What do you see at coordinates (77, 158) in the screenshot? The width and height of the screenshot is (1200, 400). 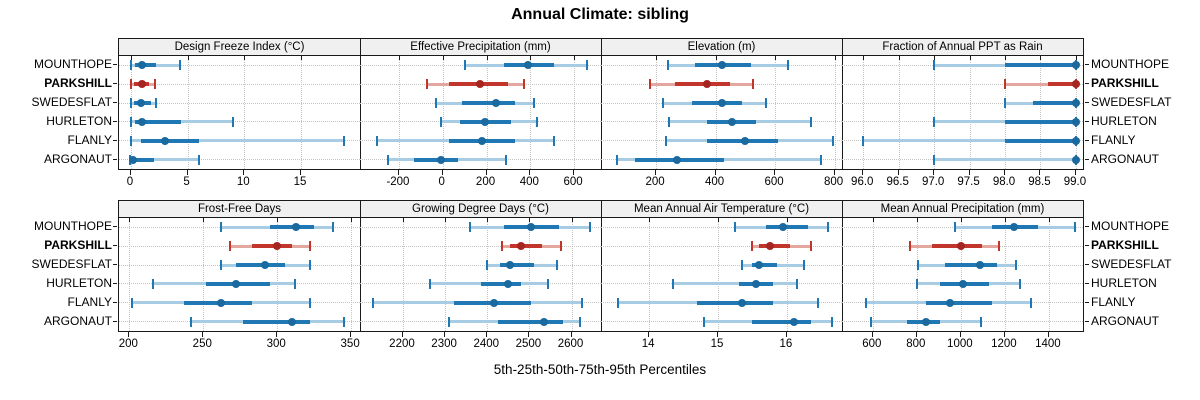 I see `station-label-left: ARGONAUT` at bounding box center [77, 158].